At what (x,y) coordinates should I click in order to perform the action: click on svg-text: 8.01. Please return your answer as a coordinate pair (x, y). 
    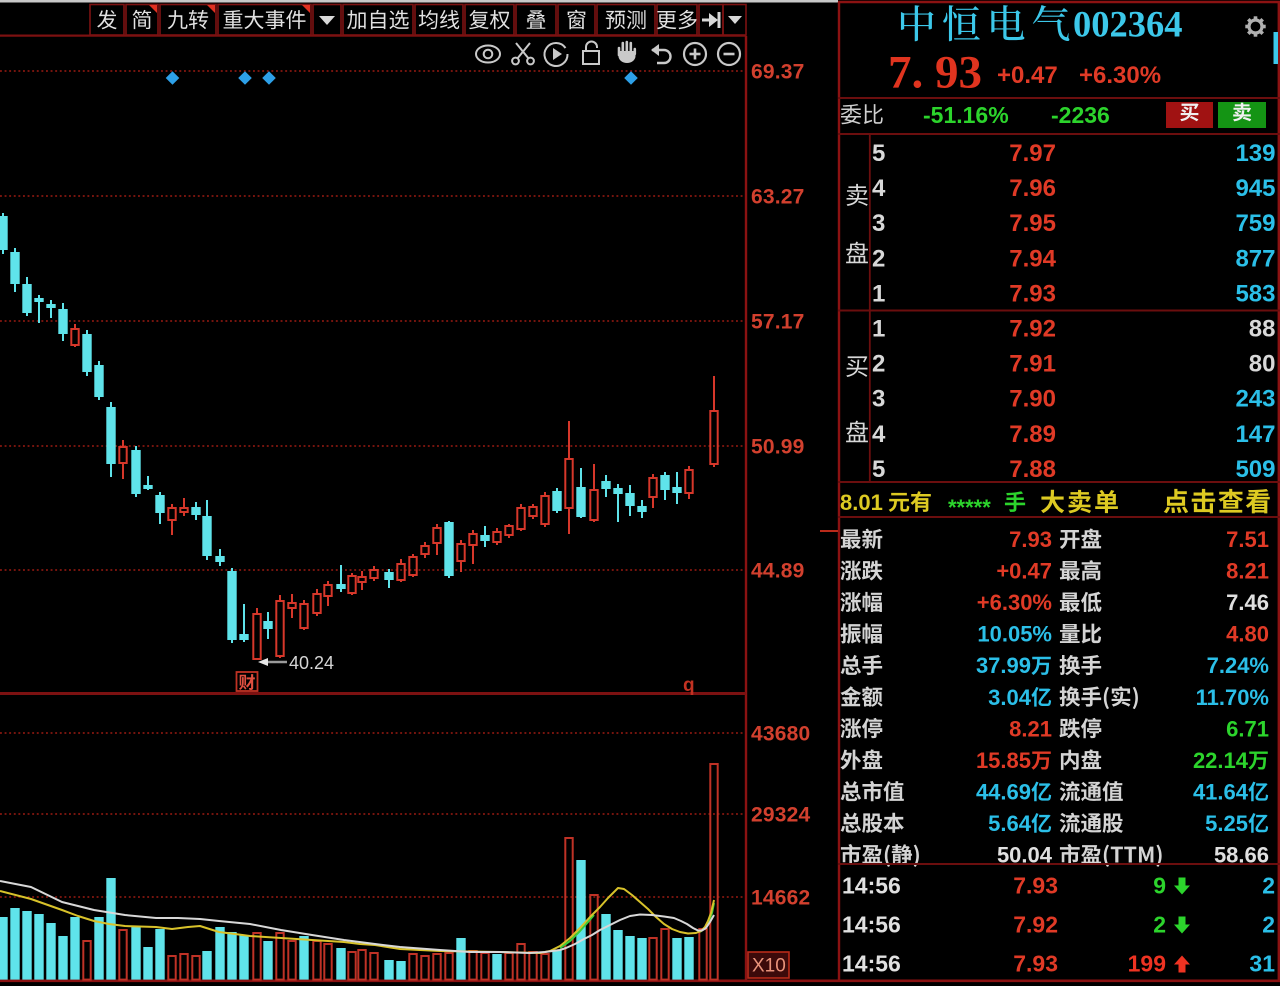
    Looking at the image, I should click on (861, 502).